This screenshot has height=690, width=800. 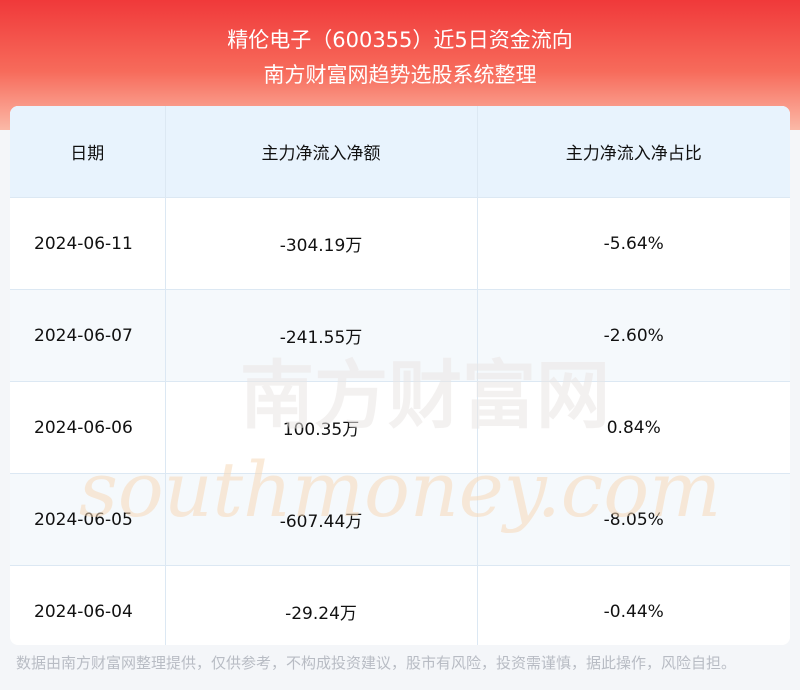 I want to click on table-cell: 100.35万, so click(x=321, y=427).